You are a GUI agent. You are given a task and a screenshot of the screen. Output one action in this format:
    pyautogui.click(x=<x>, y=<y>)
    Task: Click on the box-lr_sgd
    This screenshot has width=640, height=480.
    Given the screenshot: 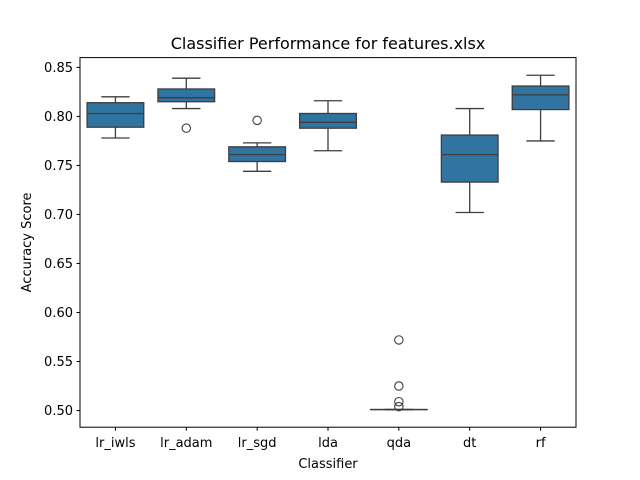 What is the action you would take?
    pyautogui.click(x=257, y=143)
    